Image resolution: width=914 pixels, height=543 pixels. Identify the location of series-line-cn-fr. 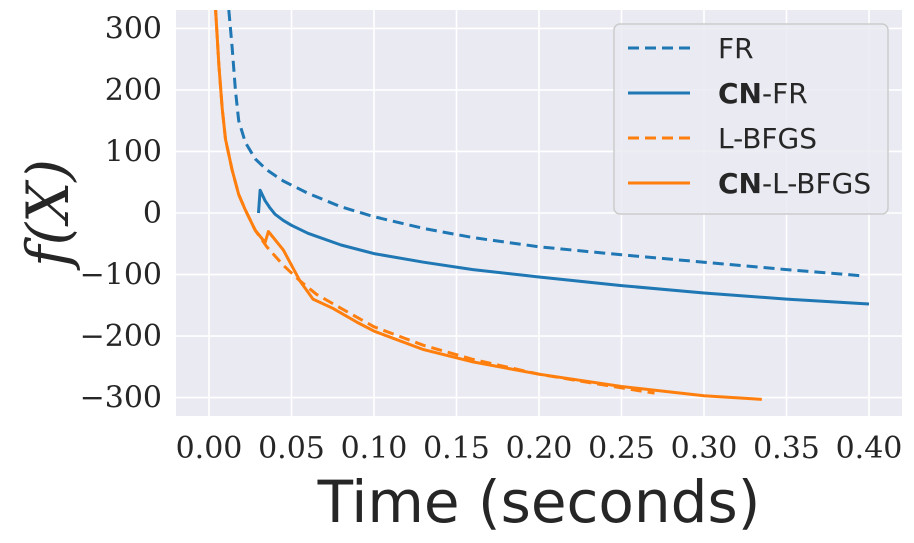
(563, 247).